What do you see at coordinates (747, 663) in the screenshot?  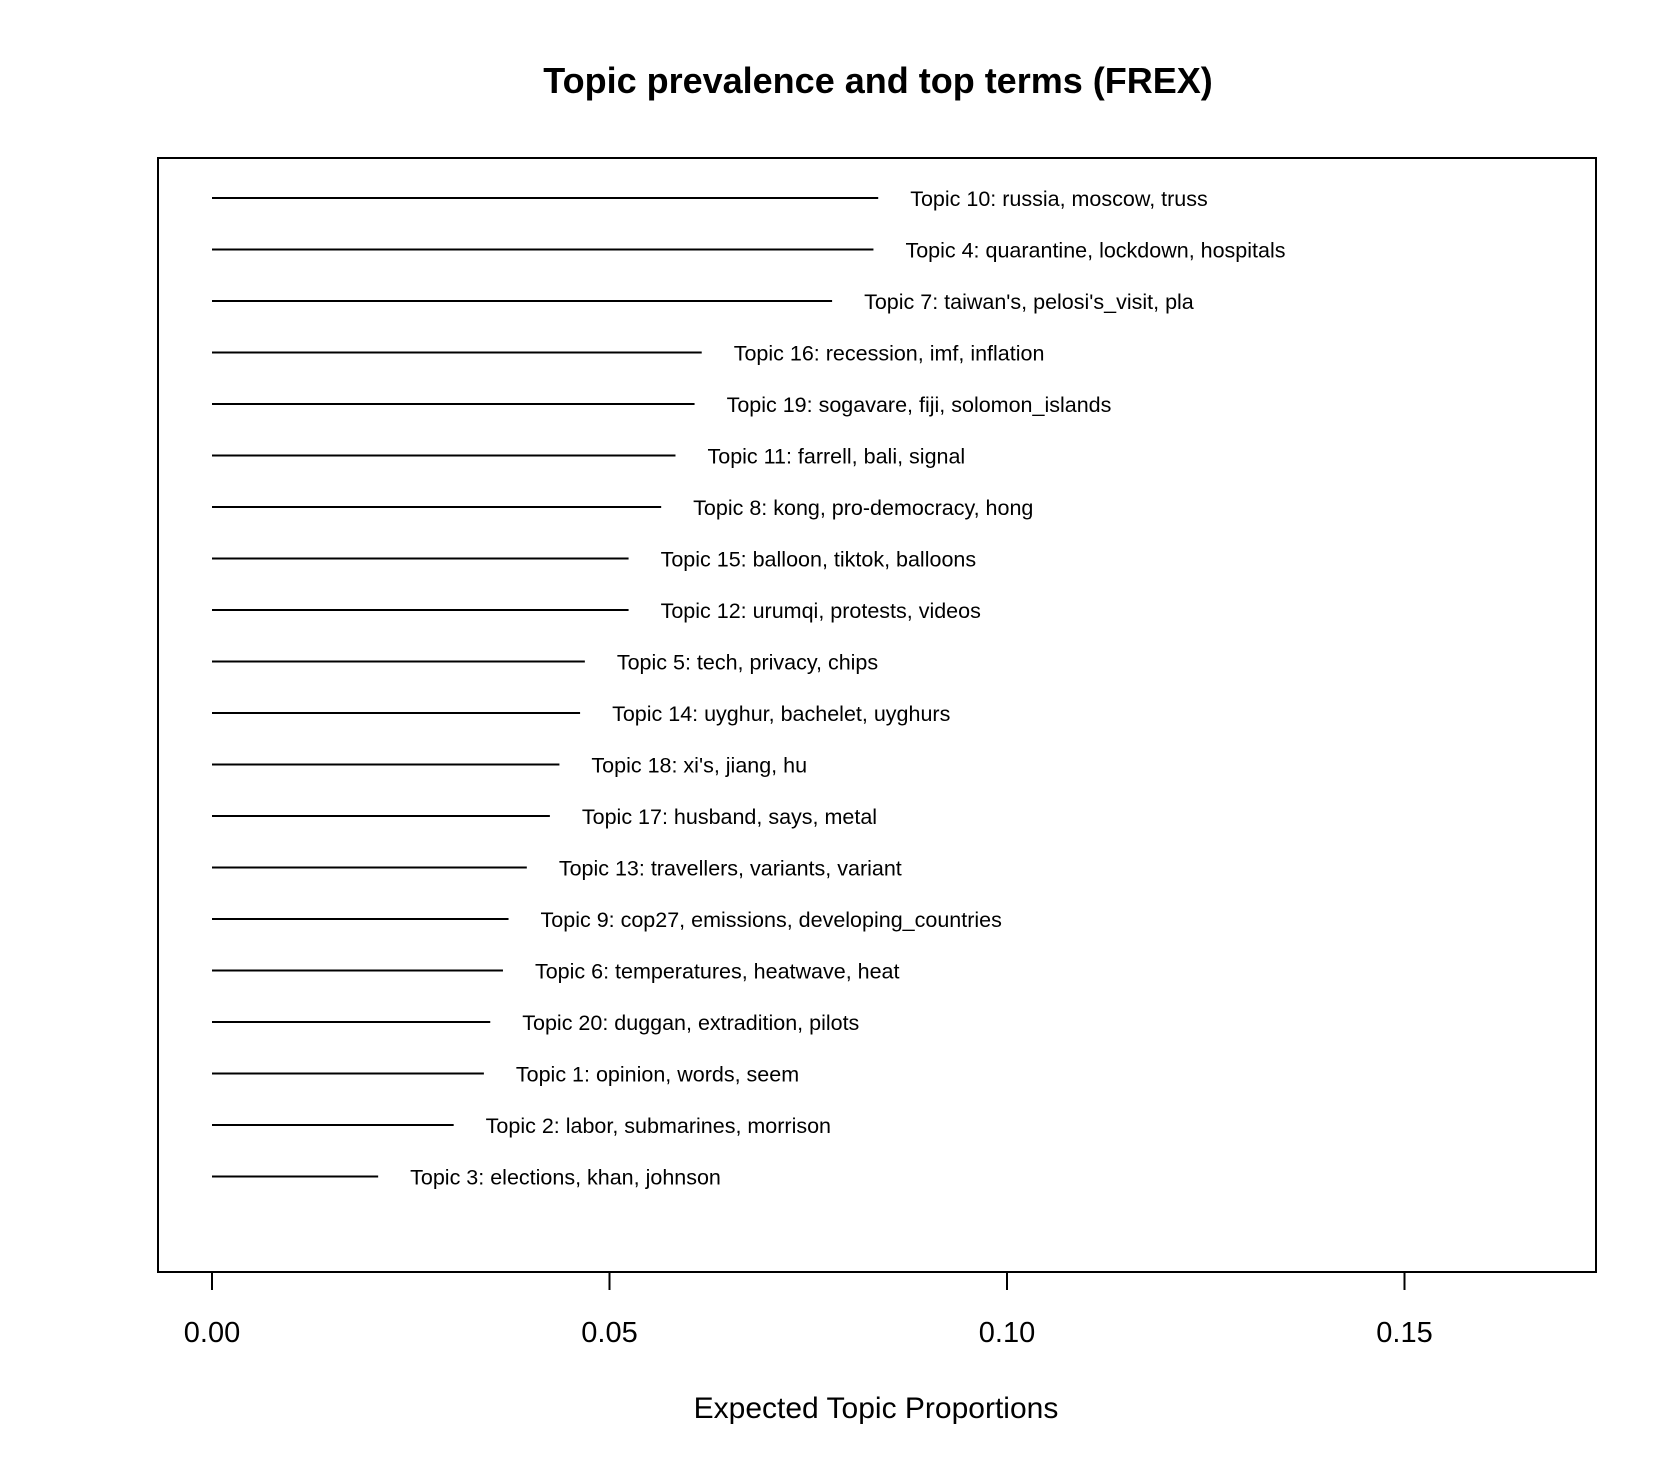 I see `bar-label: Topic 5: tech, privacy, chips` at bounding box center [747, 663].